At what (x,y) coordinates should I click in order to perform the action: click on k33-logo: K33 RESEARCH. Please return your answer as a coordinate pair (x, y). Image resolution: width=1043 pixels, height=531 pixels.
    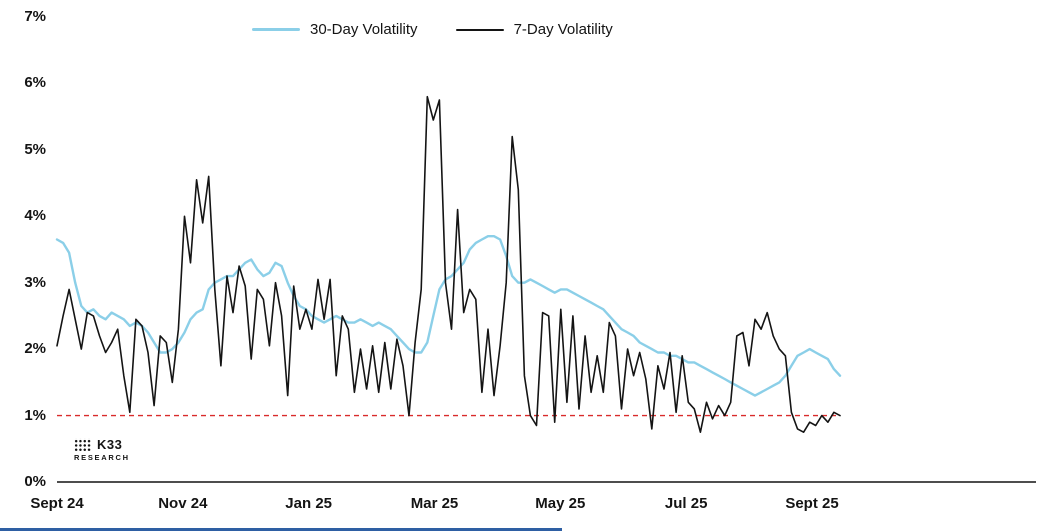
    Looking at the image, I should click on (102, 449).